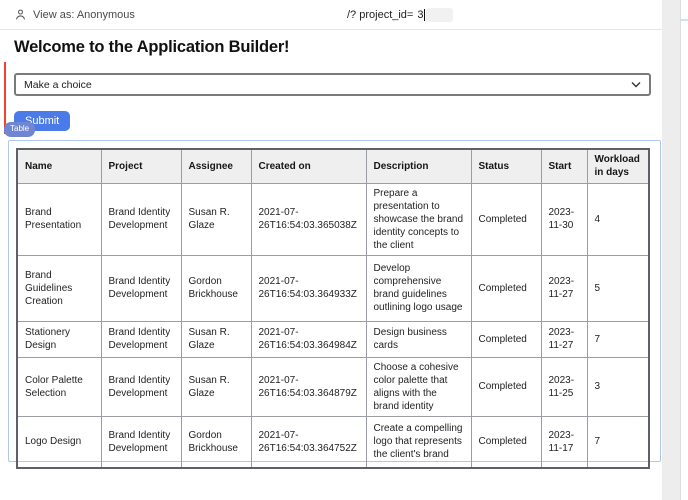 The height and width of the screenshot is (500, 688). I want to click on page-title: Welcome to the Application Builder!, so click(152, 47).